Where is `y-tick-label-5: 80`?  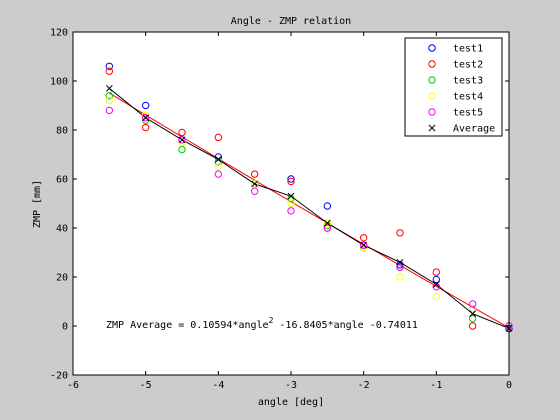
y-tick-label-5: 80 is located at coordinates (62, 131).